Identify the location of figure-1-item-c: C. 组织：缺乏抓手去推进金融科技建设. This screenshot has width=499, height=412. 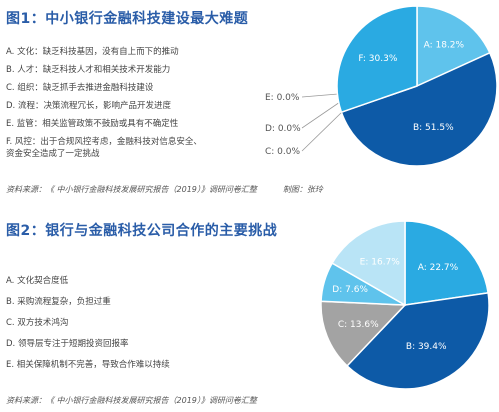
(80, 88).